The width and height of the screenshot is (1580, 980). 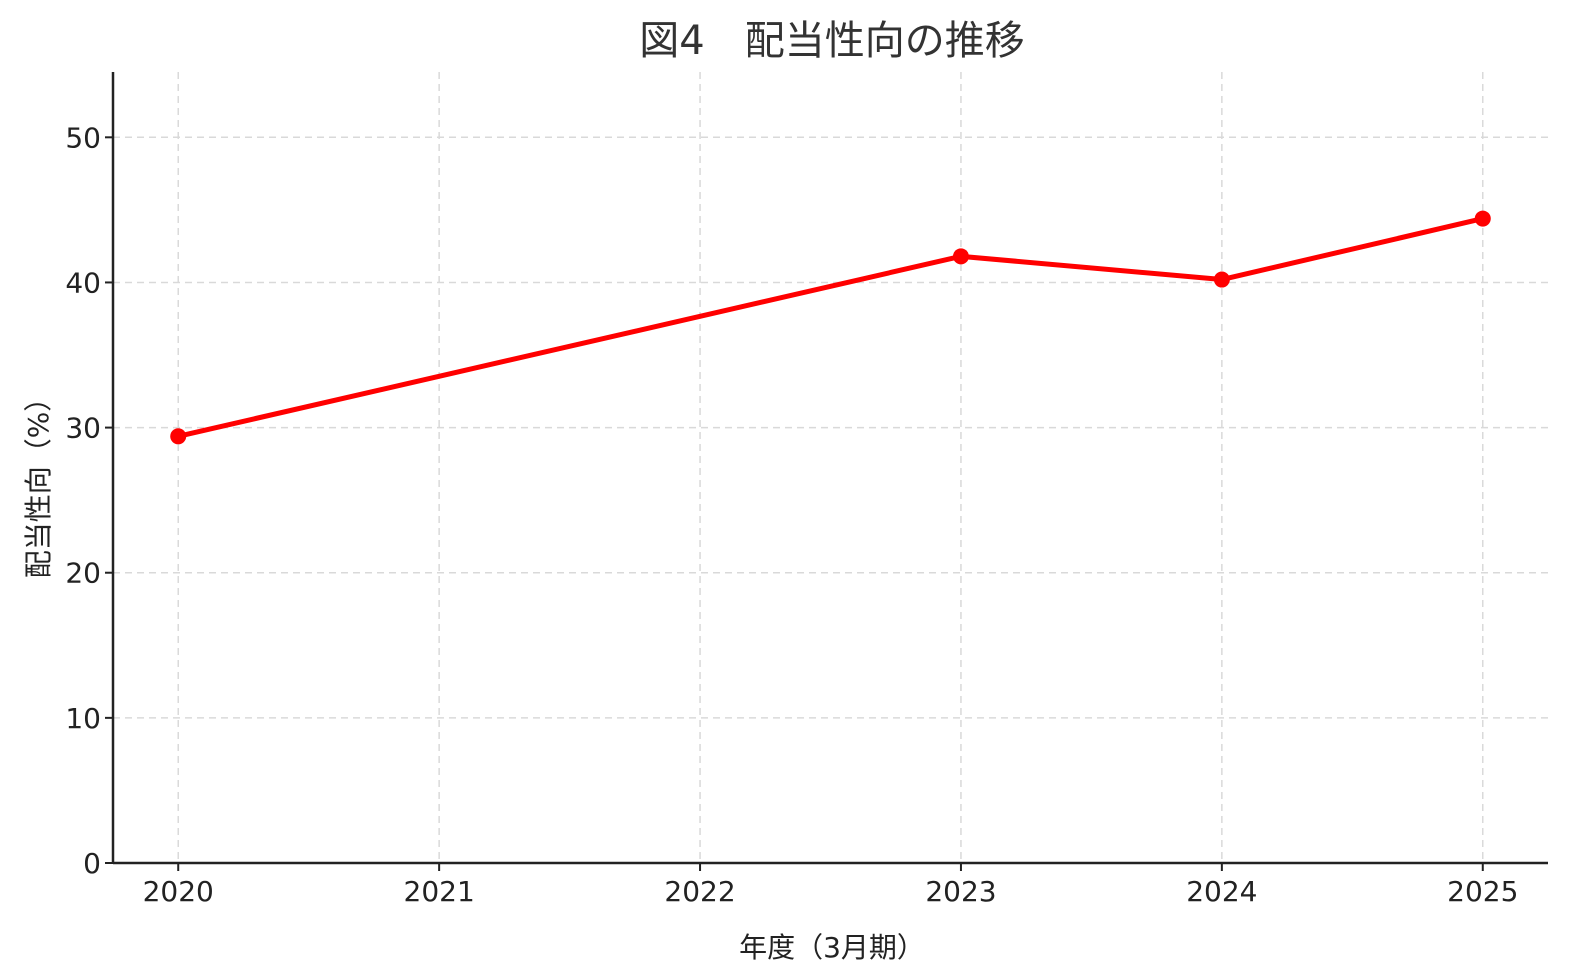 What do you see at coordinates (83, 428) in the screenshot?
I see `y-tick-label: 30` at bounding box center [83, 428].